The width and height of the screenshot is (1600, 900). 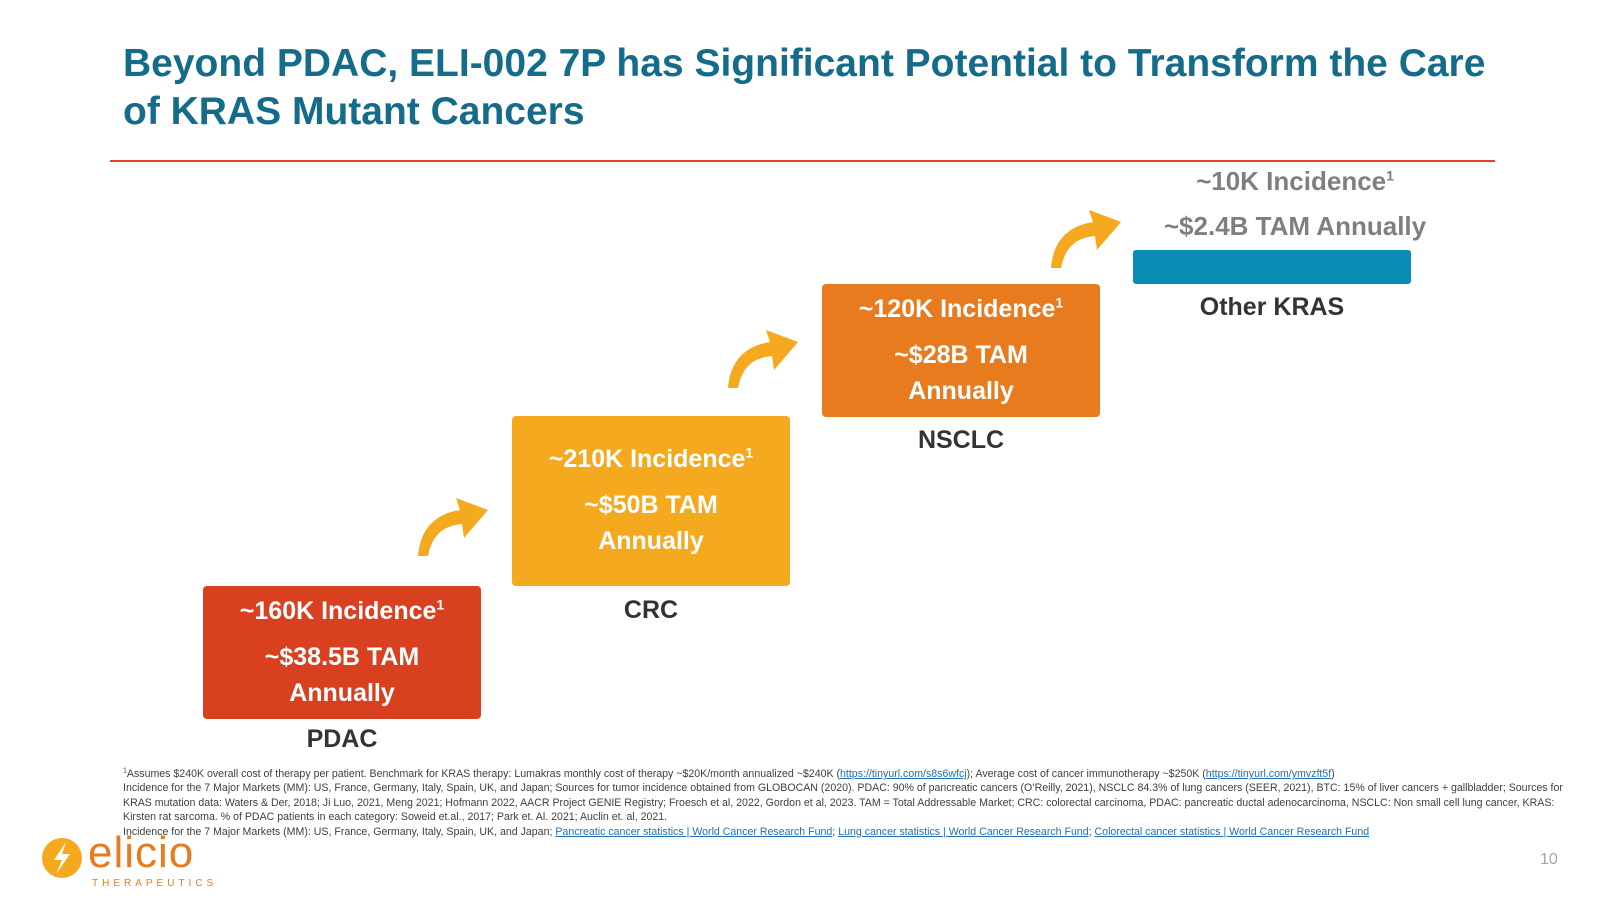 I want to click on nsclc-incidence: ~120K Incidence1, so click(x=961, y=308).